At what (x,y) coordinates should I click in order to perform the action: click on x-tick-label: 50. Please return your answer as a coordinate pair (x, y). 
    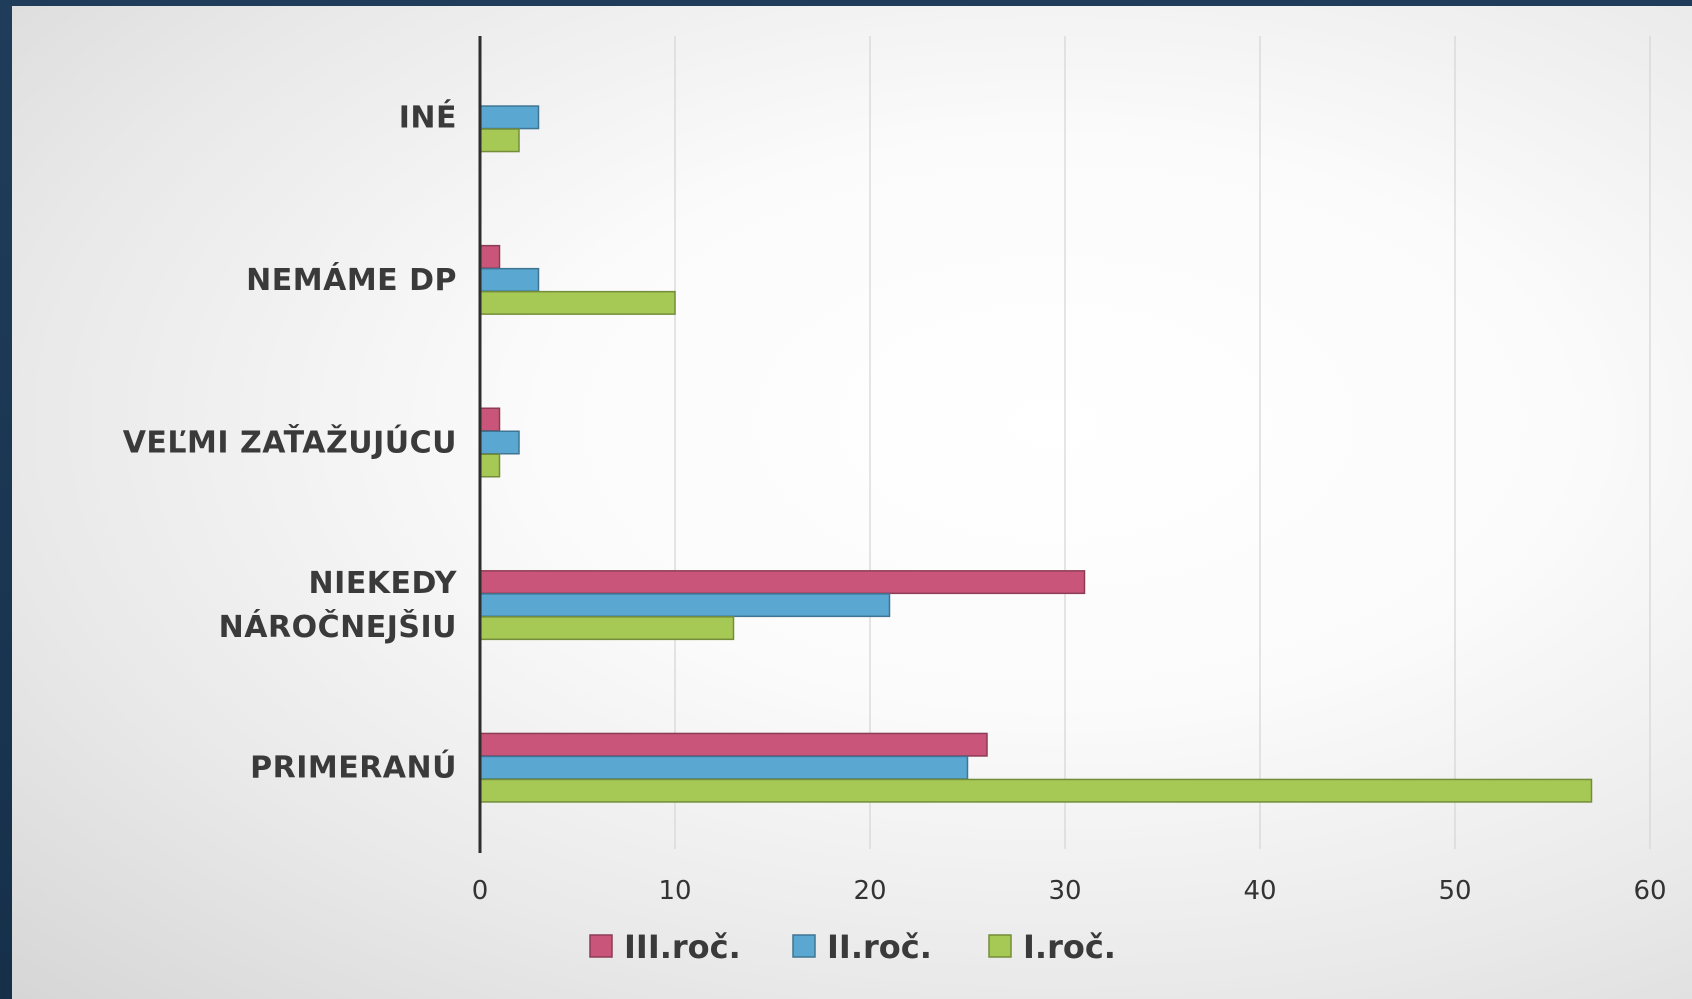
    Looking at the image, I should click on (1454, 891).